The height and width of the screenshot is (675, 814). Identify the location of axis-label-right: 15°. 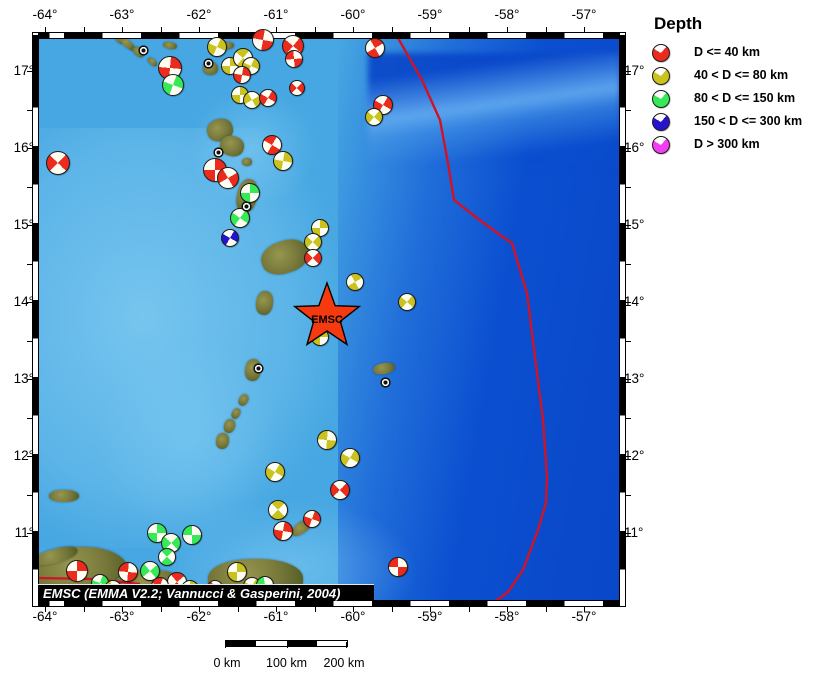
(634, 224).